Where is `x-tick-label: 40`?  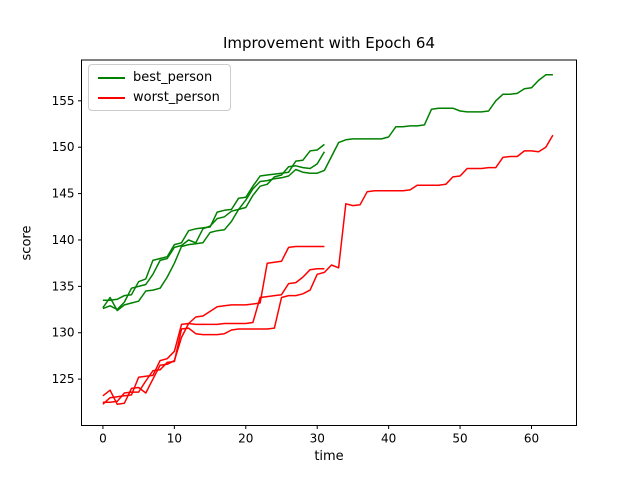
x-tick-label: 40 is located at coordinates (388, 439).